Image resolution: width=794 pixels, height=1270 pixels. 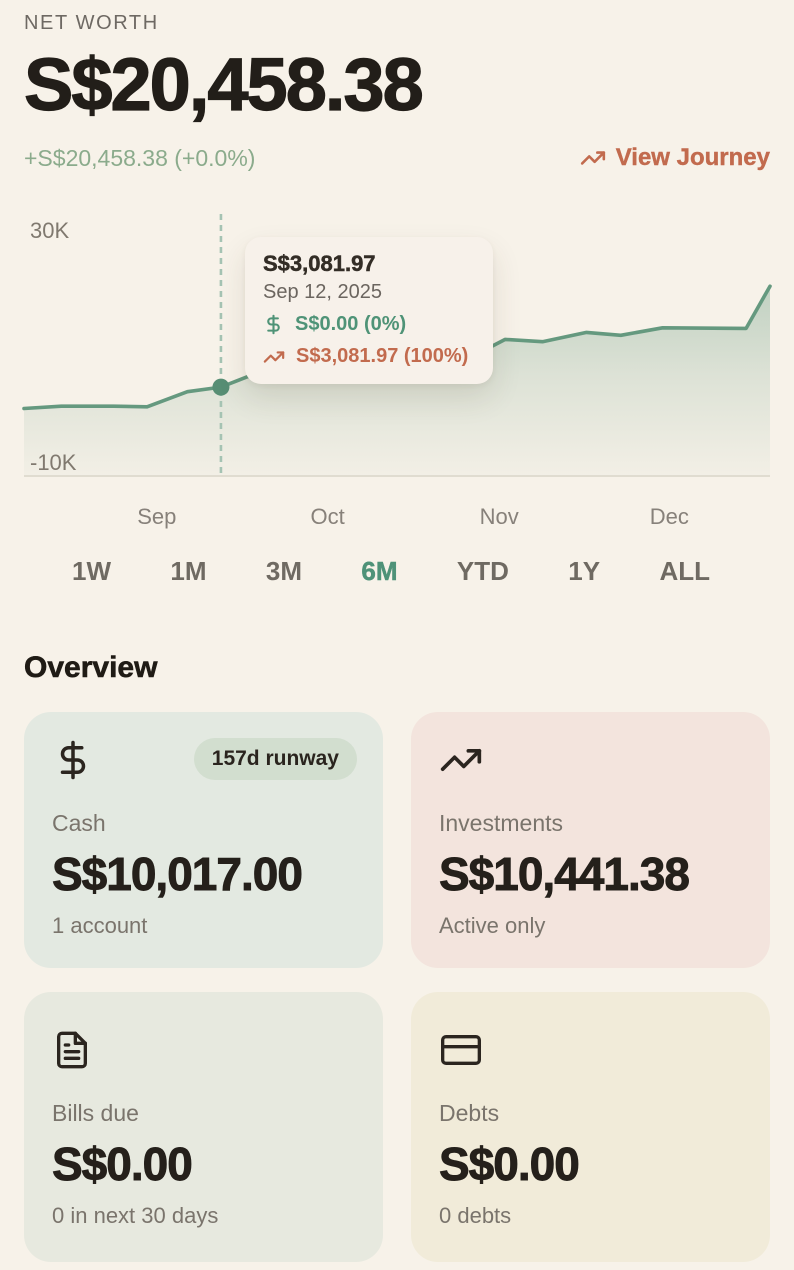 What do you see at coordinates (469, 1113) in the screenshot?
I see `card-label: Debts` at bounding box center [469, 1113].